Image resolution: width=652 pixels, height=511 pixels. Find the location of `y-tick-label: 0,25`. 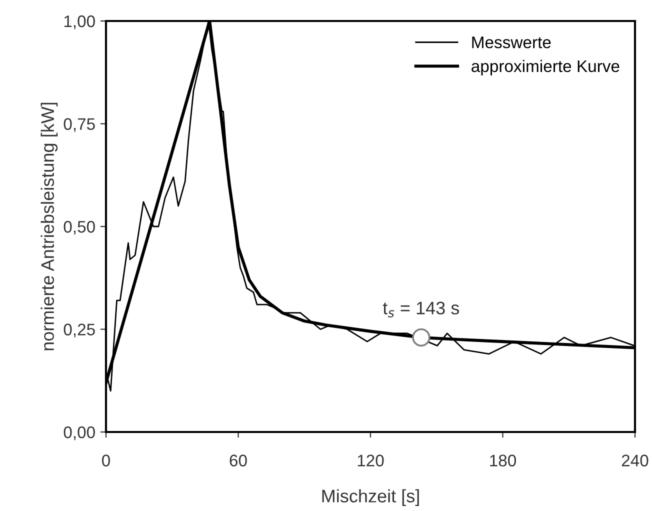

y-tick-label: 0,25 is located at coordinates (79, 331).